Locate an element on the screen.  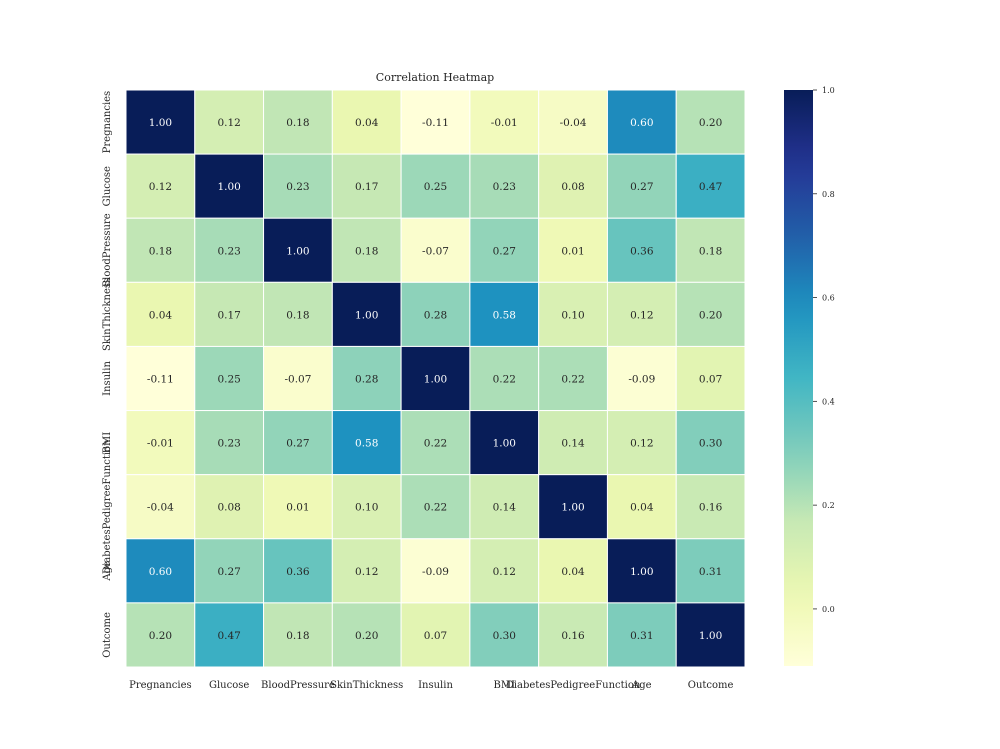
heatmap-cell-bmi-pregnancies is located at coordinates (160, 443).